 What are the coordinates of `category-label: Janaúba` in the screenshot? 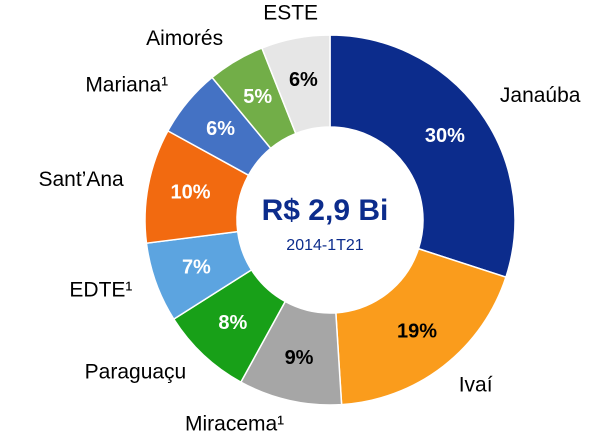 It's located at (540, 95).